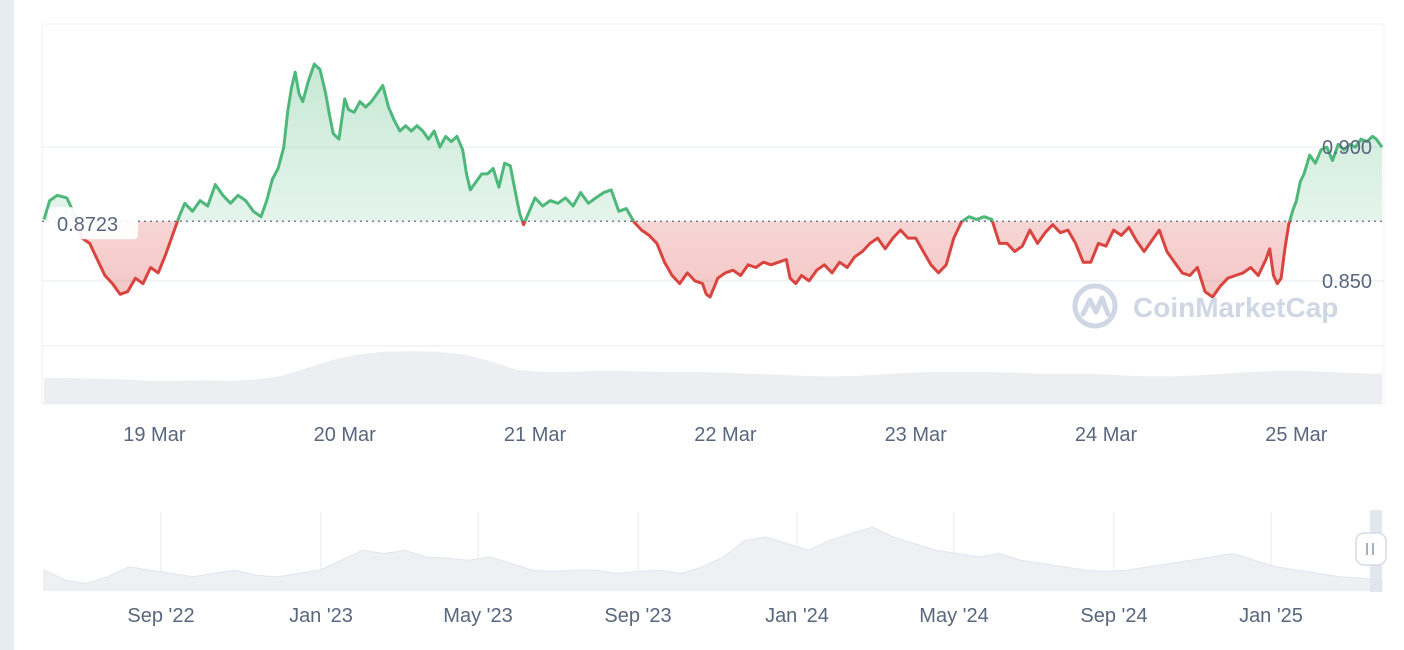 Image resolution: width=1404 pixels, height=650 pixels. I want to click on navigator-tick-label-6: Sep '24, so click(1113, 616).